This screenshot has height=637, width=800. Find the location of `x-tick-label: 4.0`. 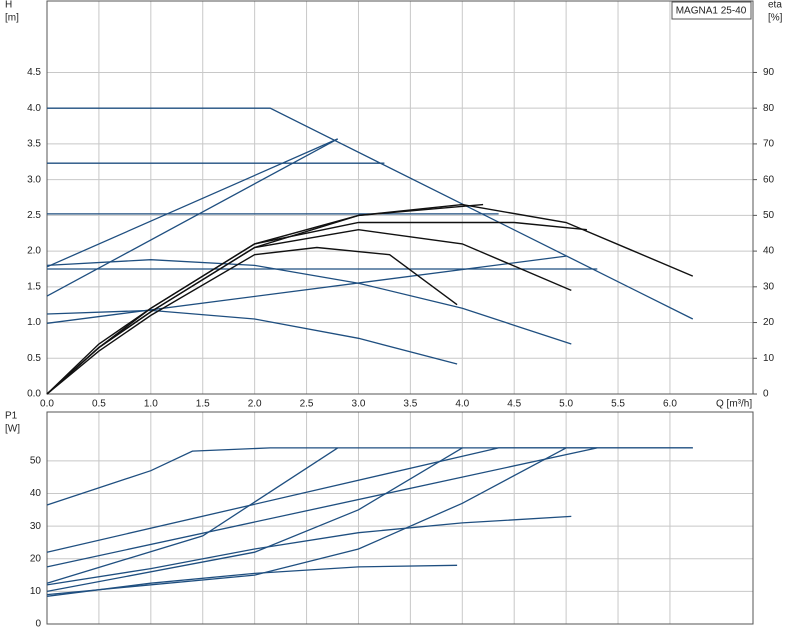

x-tick-label: 4.0 is located at coordinates (462, 404).